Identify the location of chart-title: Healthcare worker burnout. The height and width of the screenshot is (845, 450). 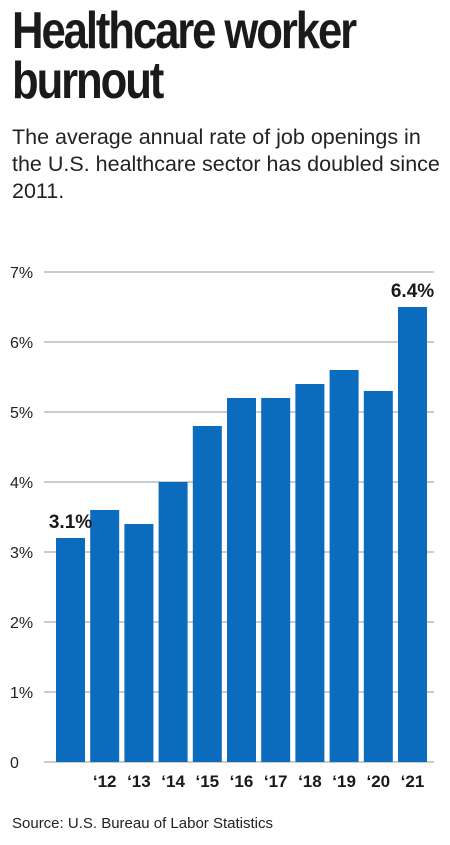
(184, 56).